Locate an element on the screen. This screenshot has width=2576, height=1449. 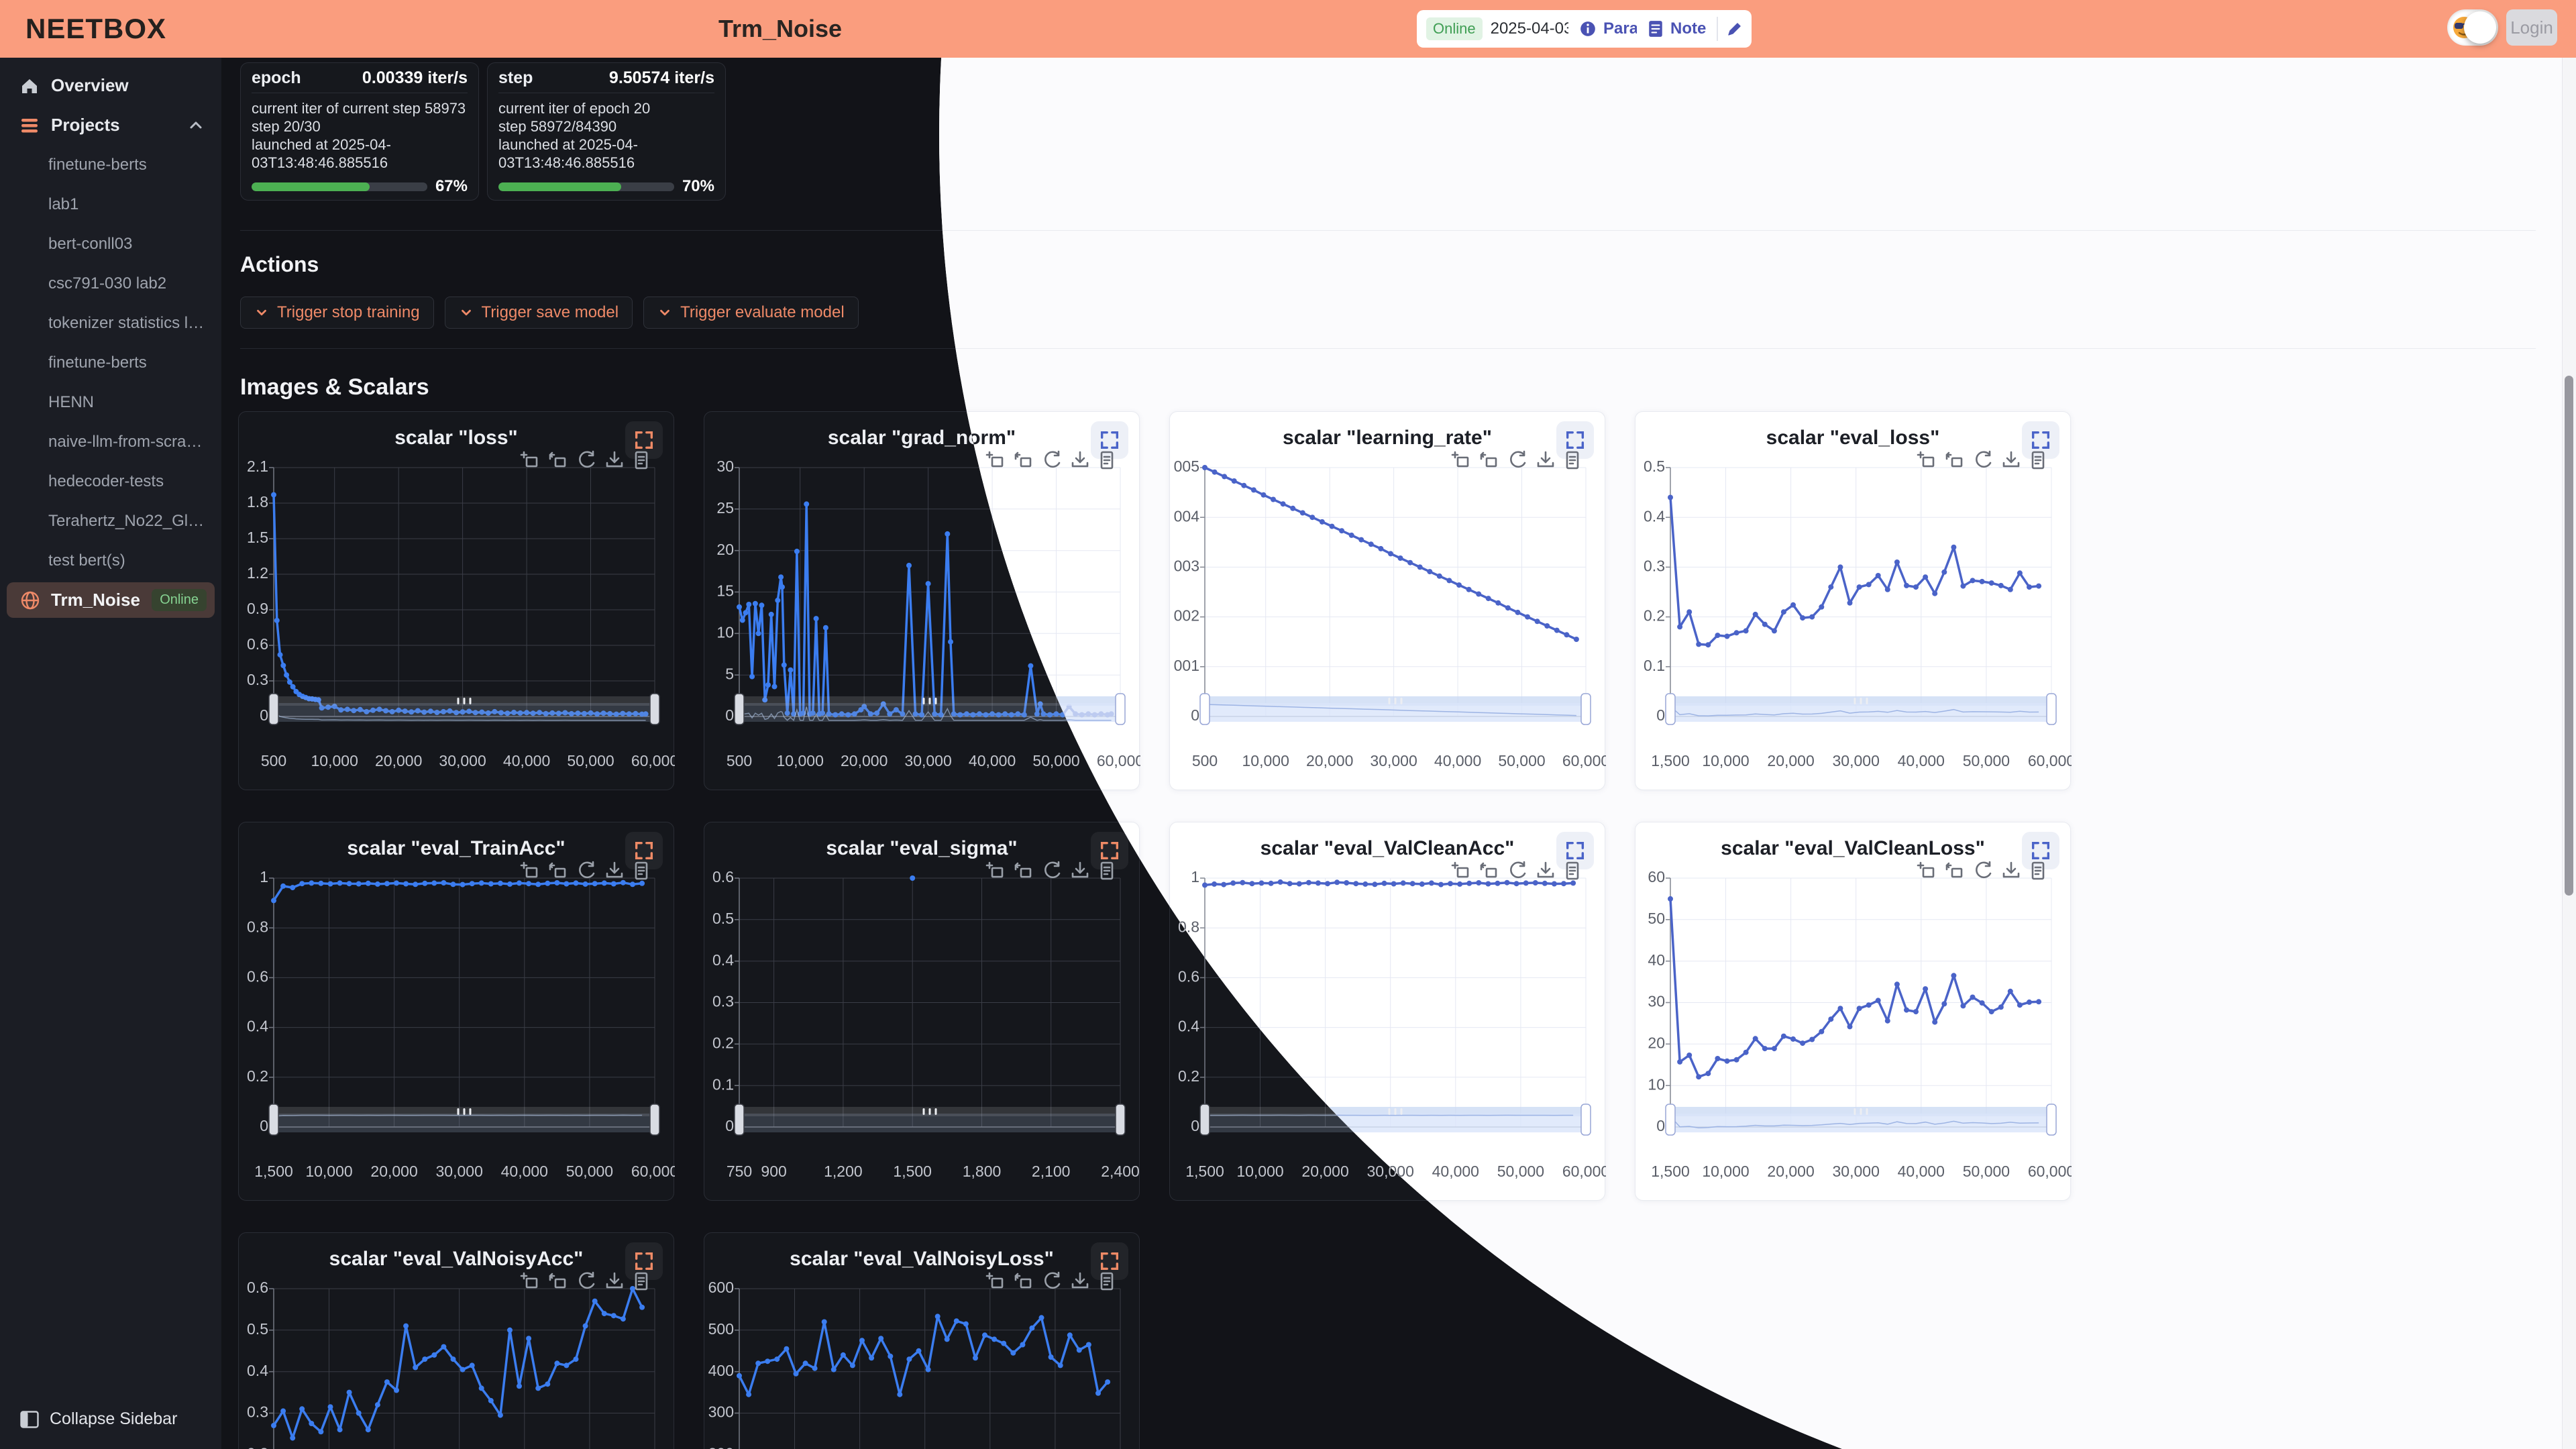
sidebar-item-project: naive-llm-from-scratch is located at coordinates (110, 442).